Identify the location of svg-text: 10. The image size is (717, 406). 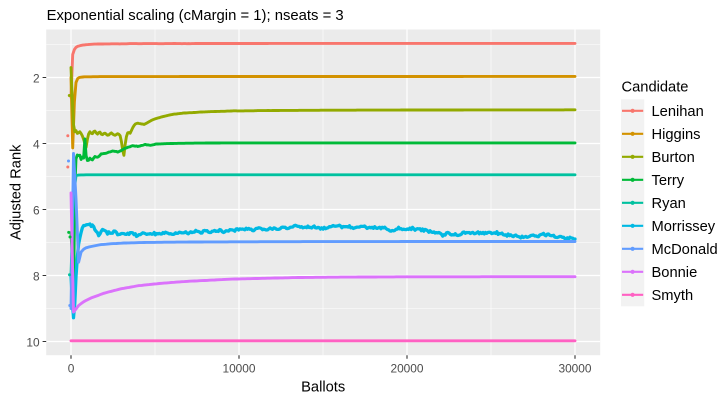
(33, 342).